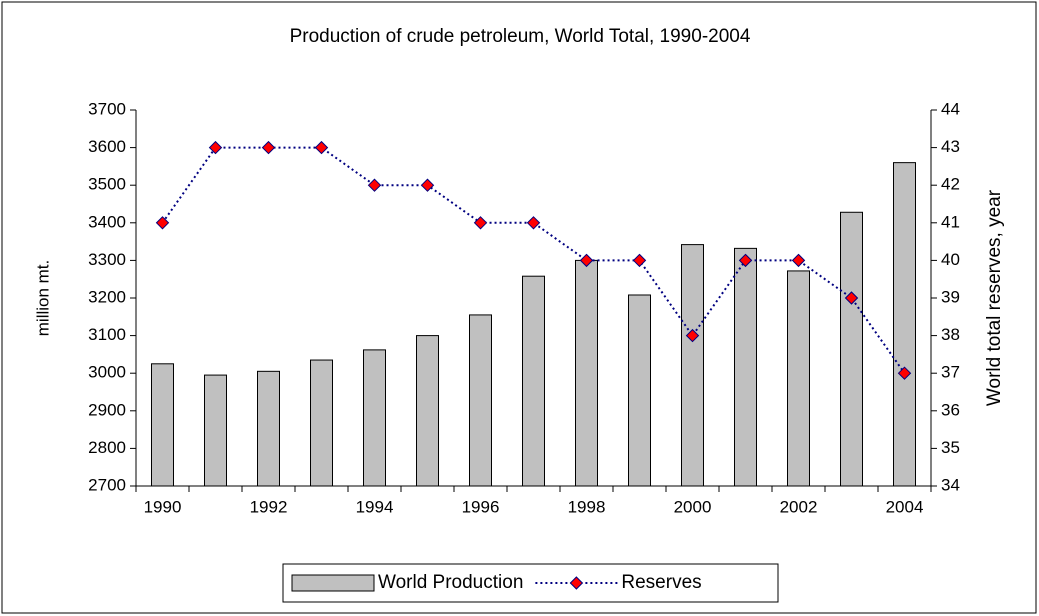  What do you see at coordinates (576, 583) in the screenshot?
I see `legend-marker` at bounding box center [576, 583].